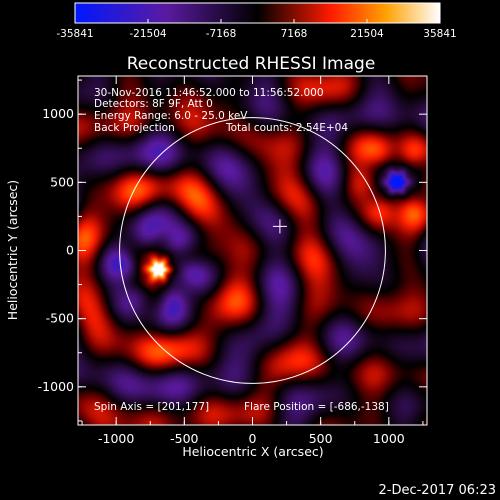 The width and height of the screenshot is (500, 500). What do you see at coordinates (294, 34) in the screenshot?
I see `colorbar-tick-label: 7168` at bounding box center [294, 34].